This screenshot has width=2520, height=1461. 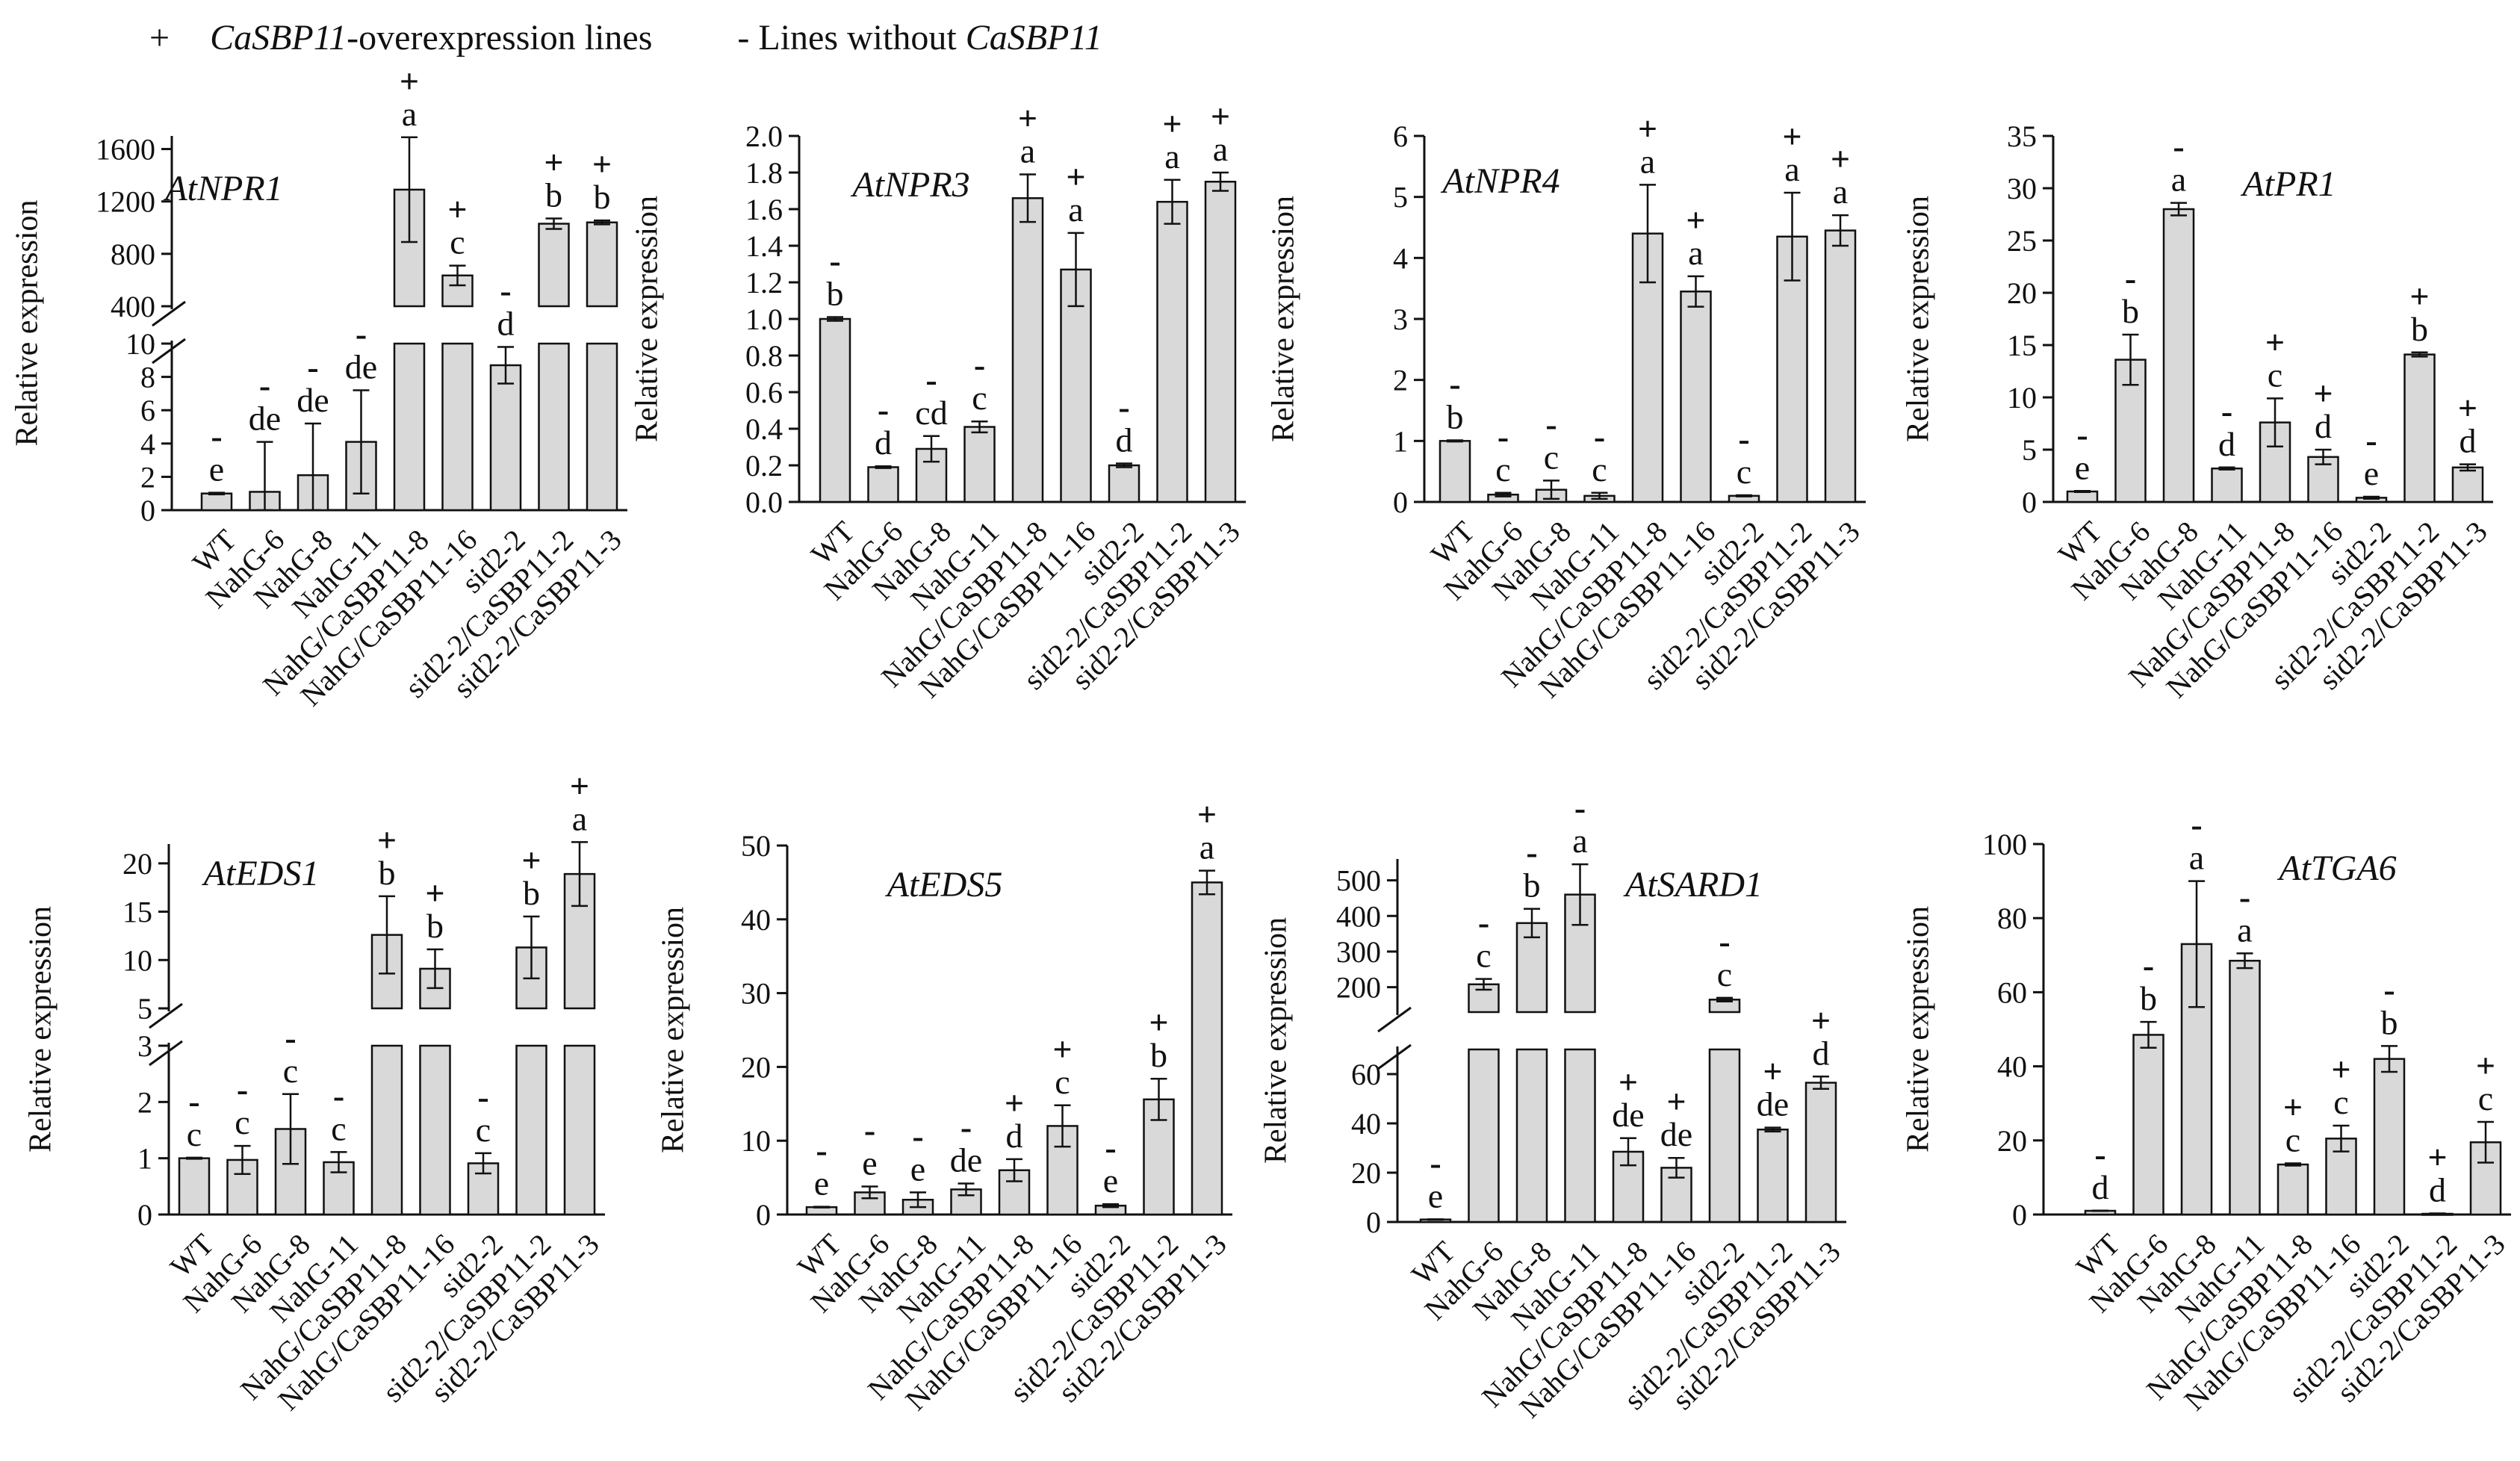 I want to click on chart-title: AtEDS5, so click(x=944, y=885).